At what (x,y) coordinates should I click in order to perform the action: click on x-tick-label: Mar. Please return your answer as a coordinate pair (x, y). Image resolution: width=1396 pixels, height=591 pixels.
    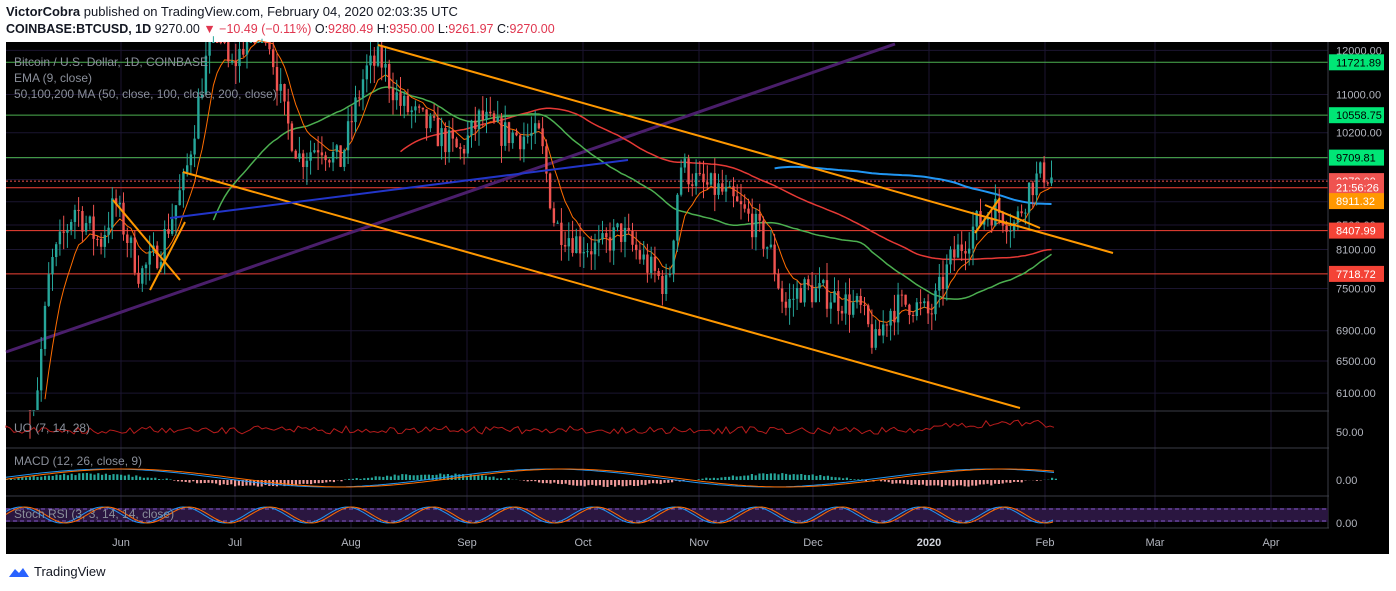
    Looking at the image, I should click on (1155, 543).